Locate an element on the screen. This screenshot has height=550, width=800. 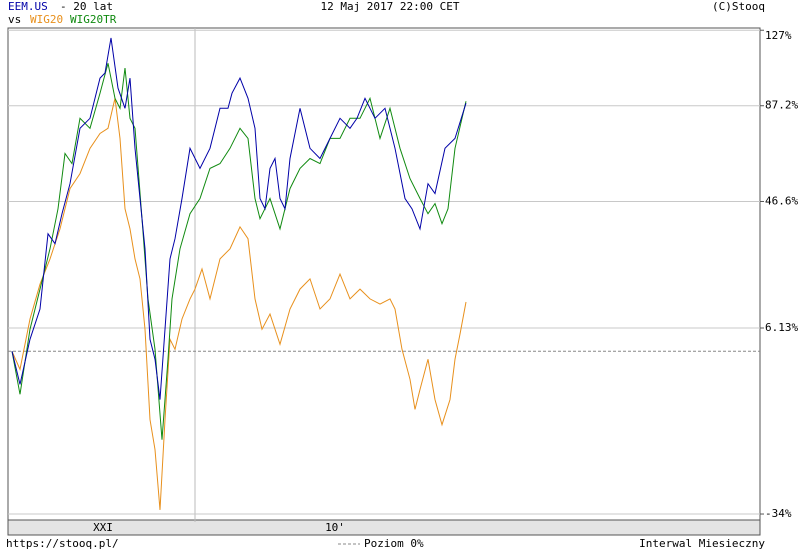
legend-main: EEM.US is located at coordinates (28, 6).